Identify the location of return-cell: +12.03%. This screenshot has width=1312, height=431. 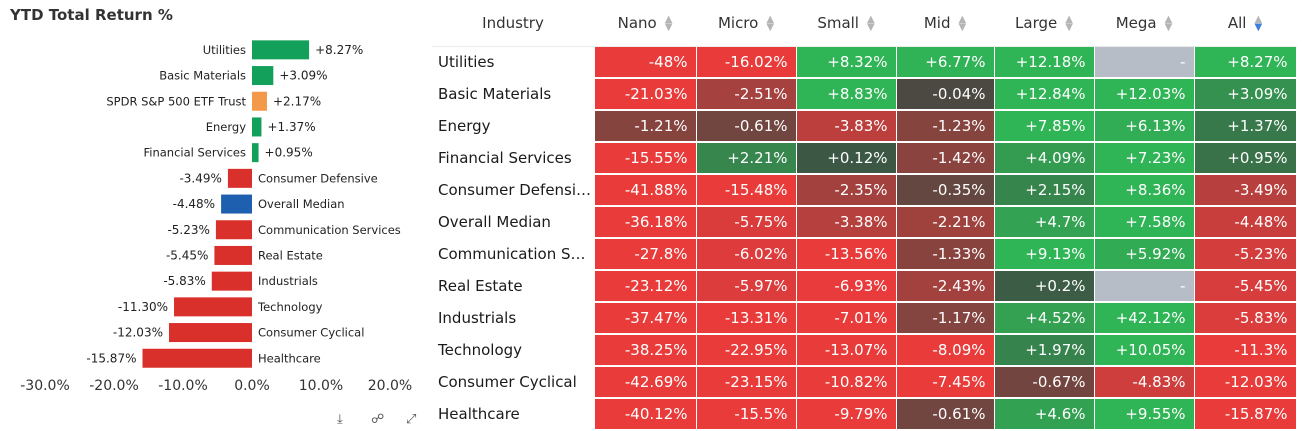
(1144, 94).